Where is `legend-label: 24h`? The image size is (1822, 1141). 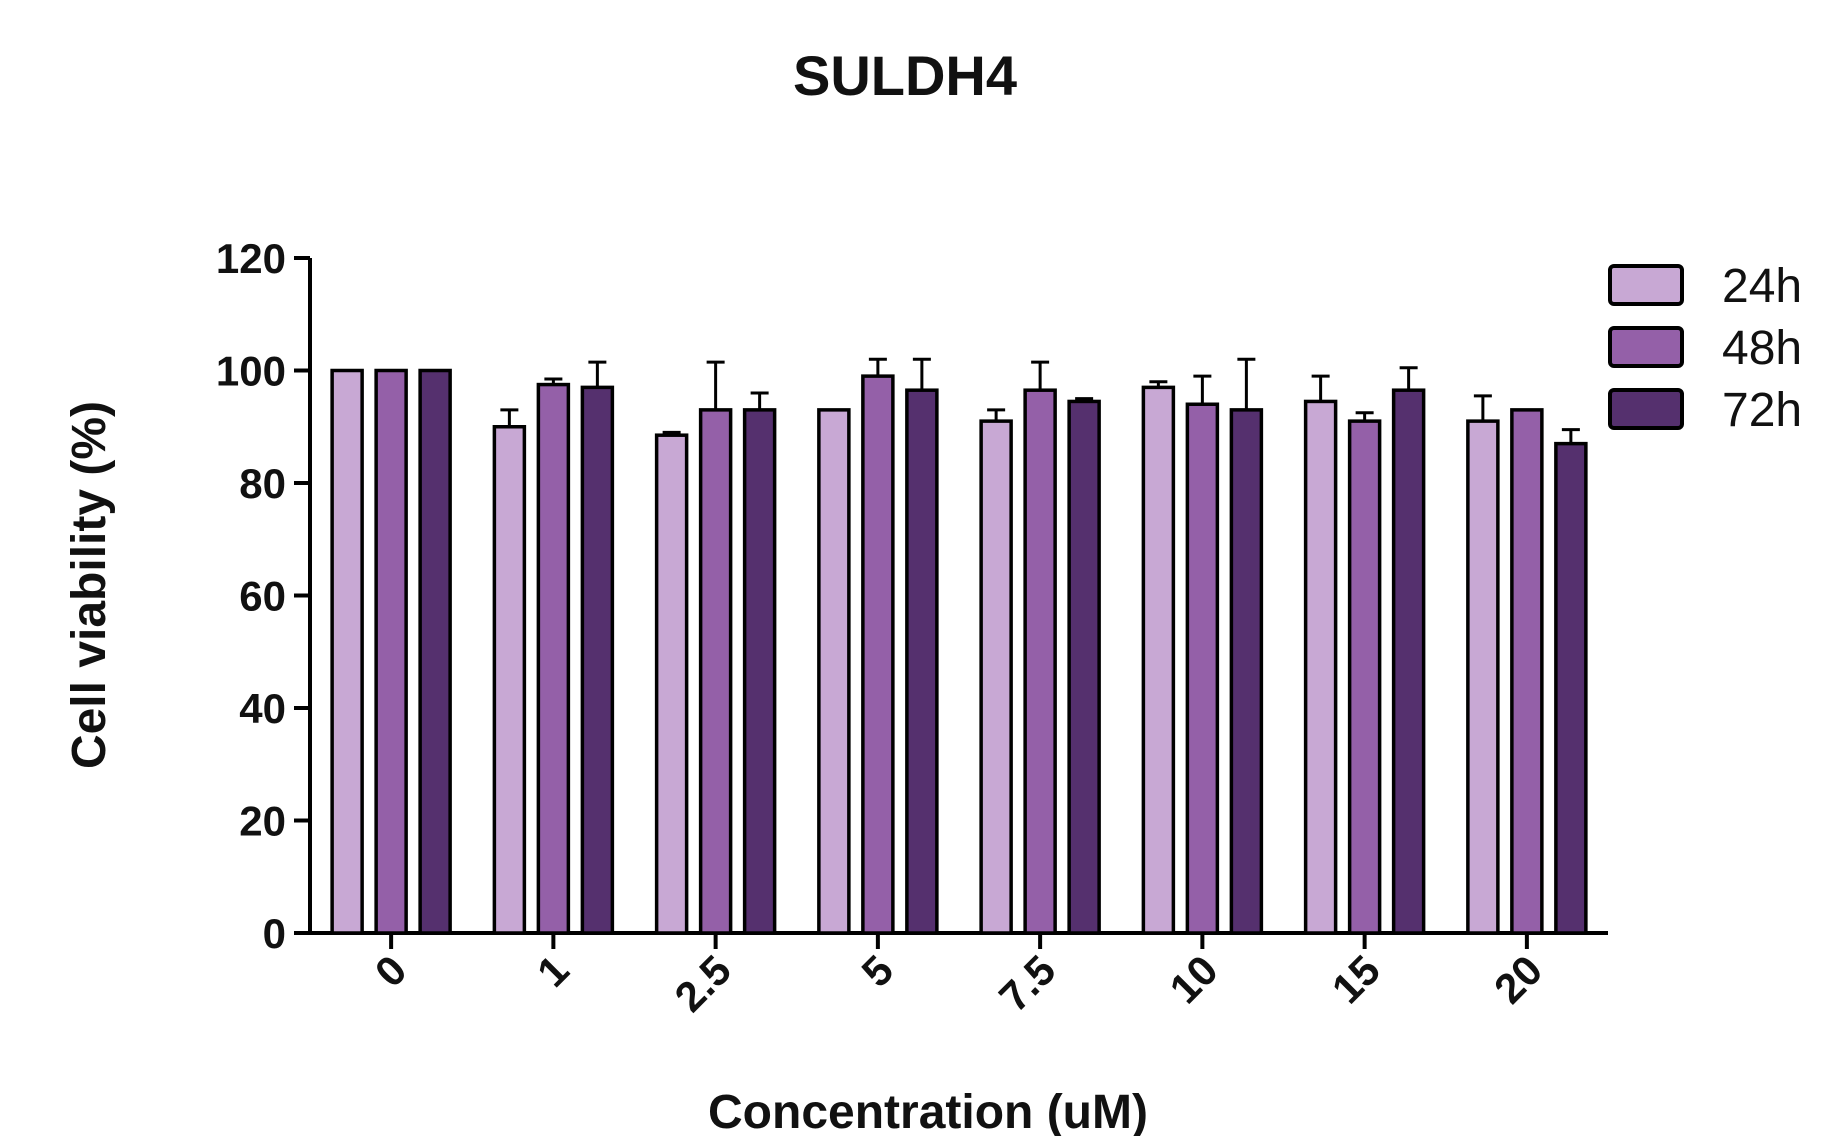
legend-label: 24h is located at coordinates (1762, 286).